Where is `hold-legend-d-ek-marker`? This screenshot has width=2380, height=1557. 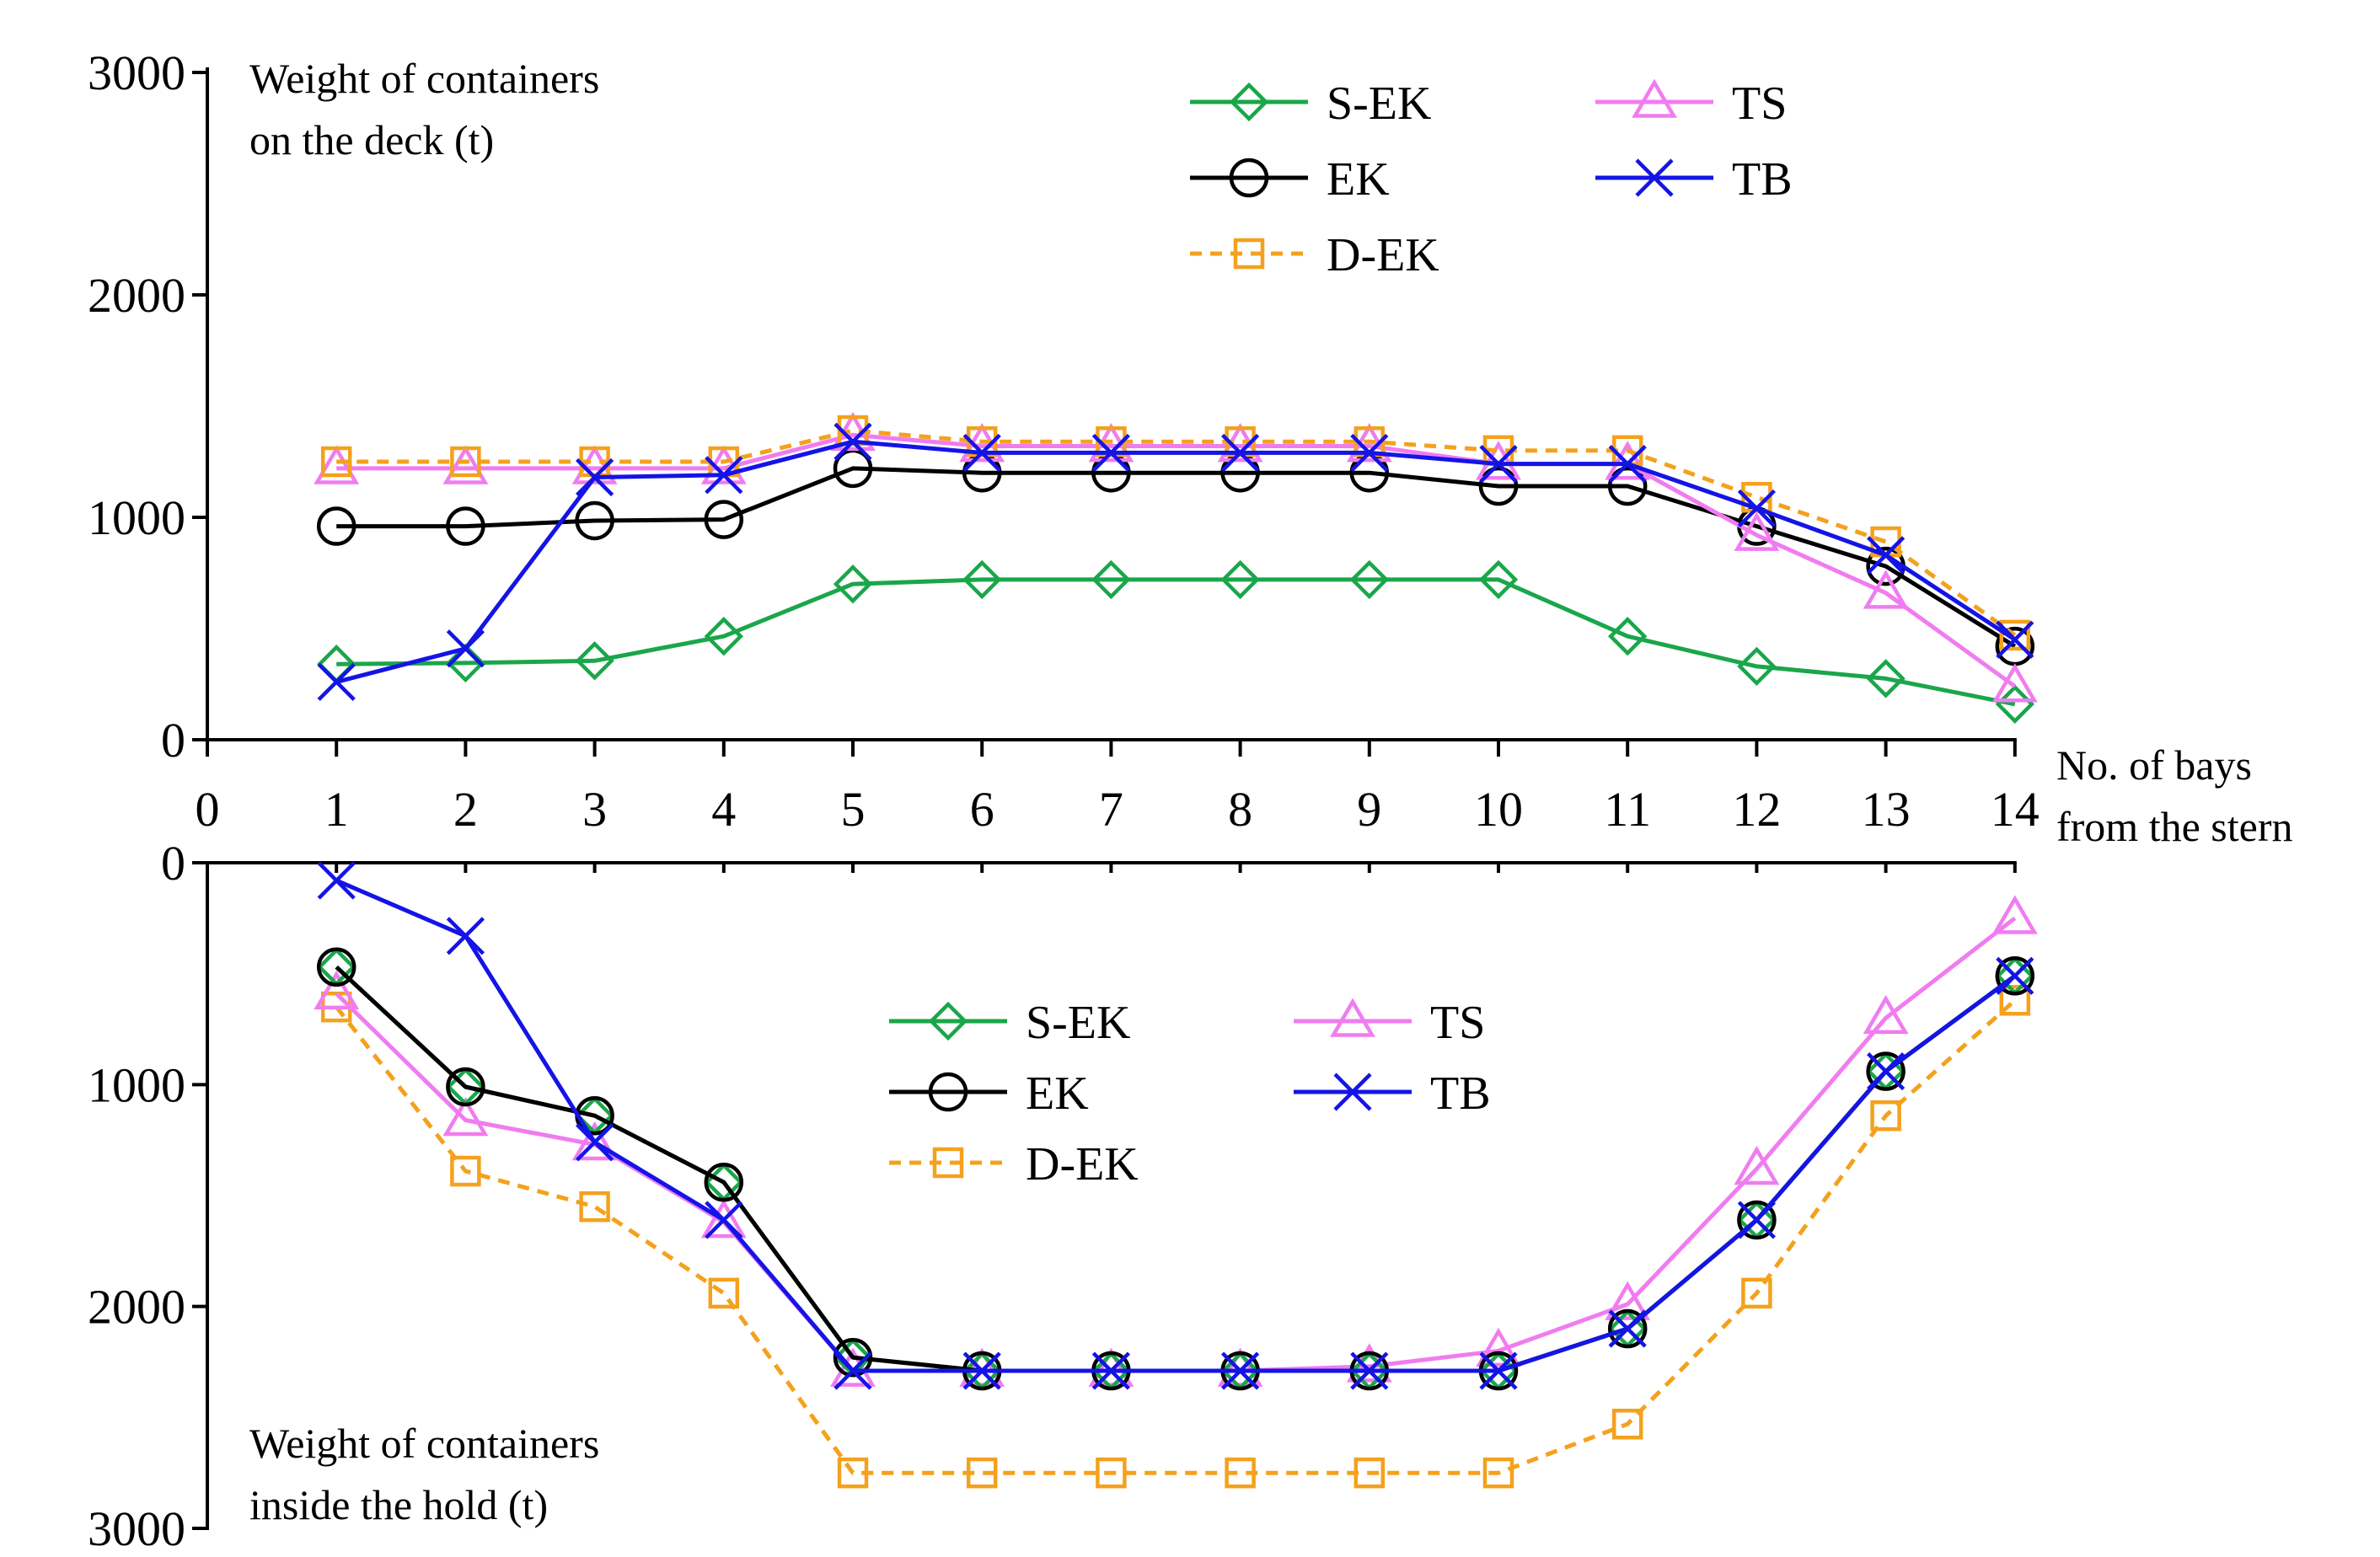
hold-legend-d-ek-marker is located at coordinates (948, 1163).